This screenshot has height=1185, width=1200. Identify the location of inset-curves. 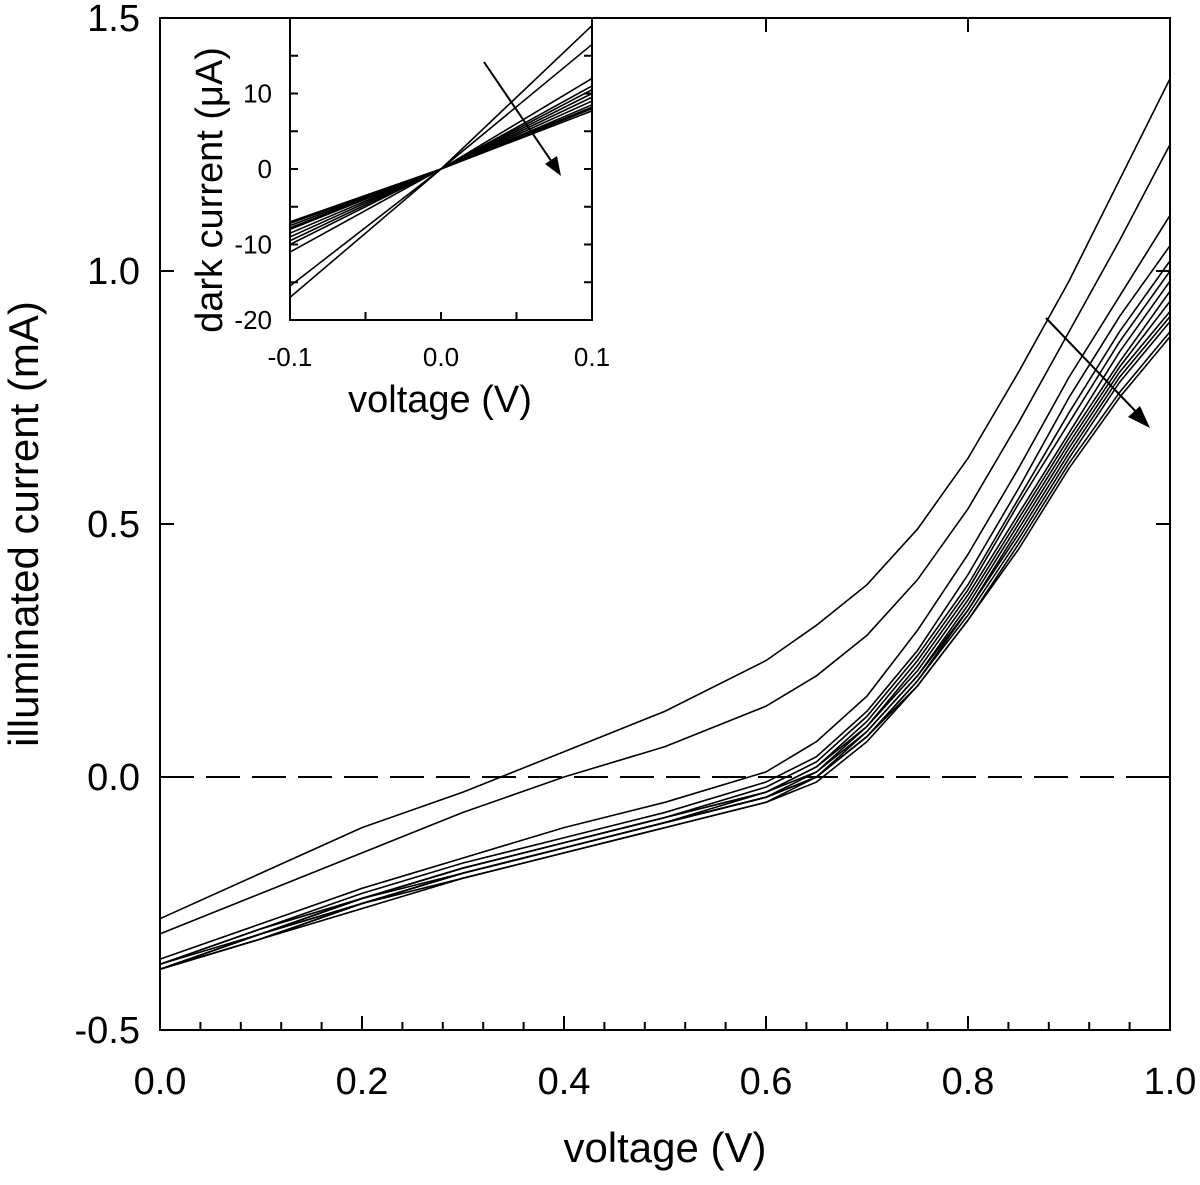
(441, 161).